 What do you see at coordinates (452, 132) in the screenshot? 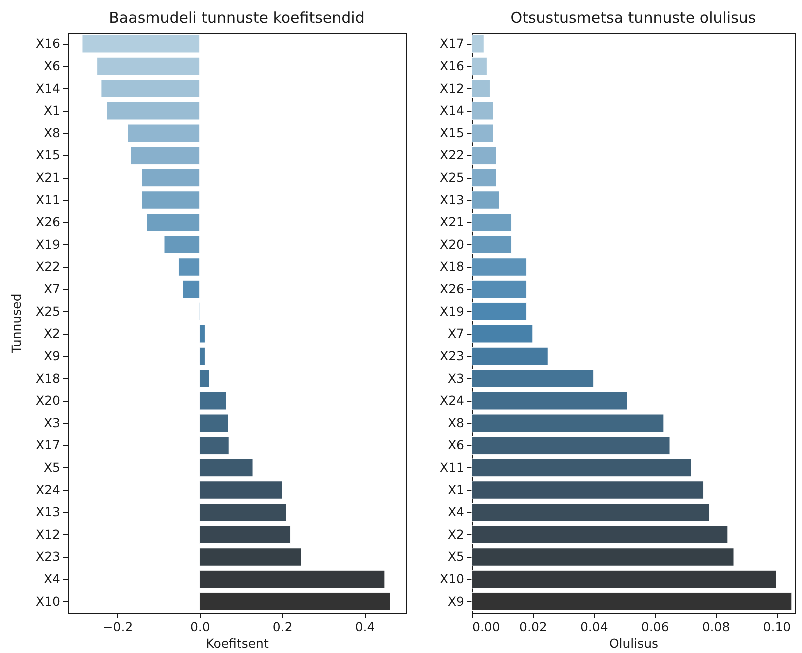
I see `y-tick-label: X15` at bounding box center [452, 132].